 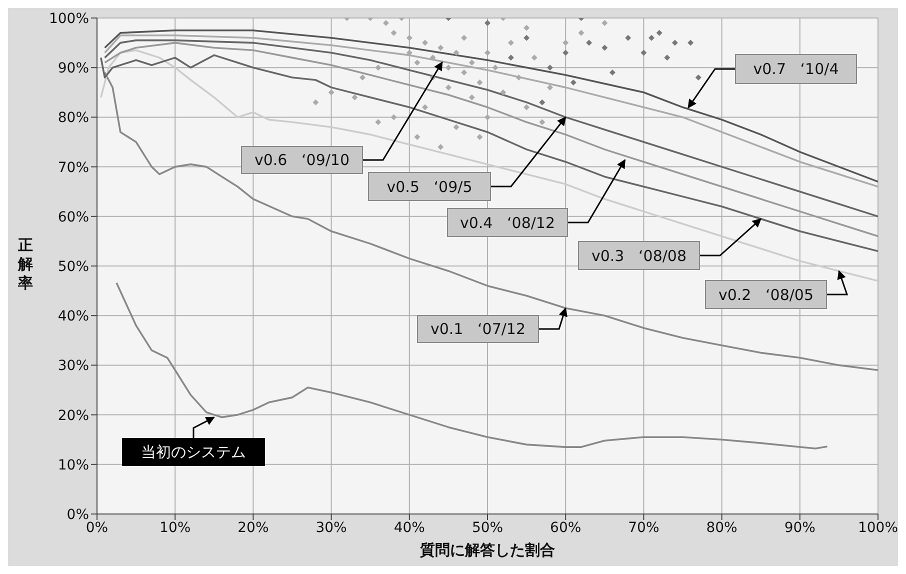 What do you see at coordinates (331, 528) in the screenshot?
I see `x-tick-label: 30%` at bounding box center [331, 528].